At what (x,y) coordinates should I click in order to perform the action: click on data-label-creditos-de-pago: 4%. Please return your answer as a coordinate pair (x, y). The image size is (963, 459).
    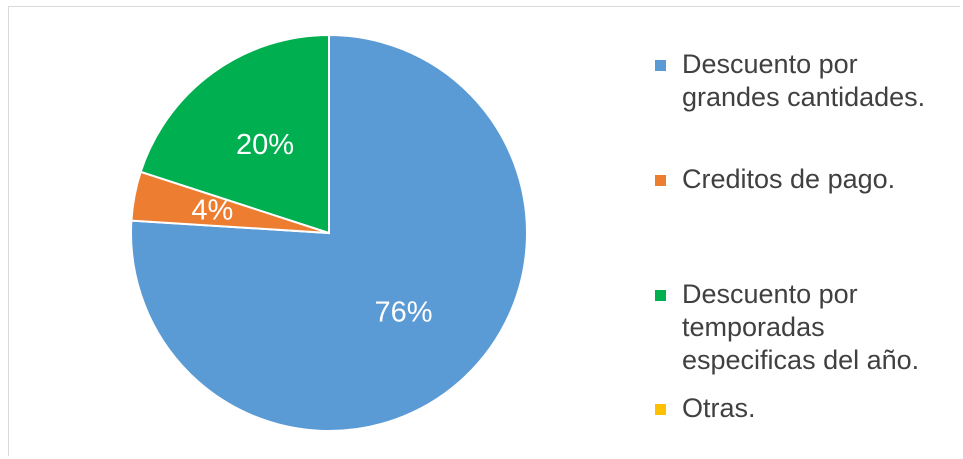
    Looking at the image, I should click on (212, 211).